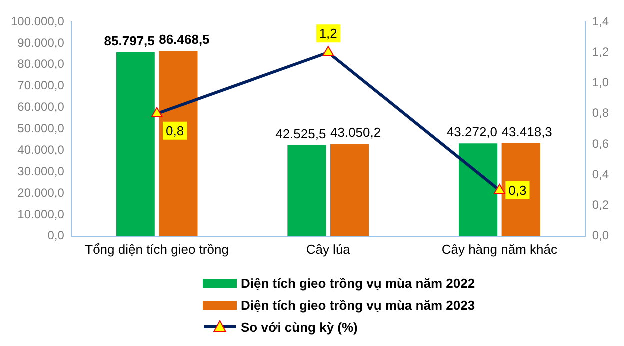 The height and width of the screenshot is (346, 624). What do you see at coordinates (601, 21) in the screenshot?
I see `y2-tick-label: 1,4` at bounding box center [601, 21].